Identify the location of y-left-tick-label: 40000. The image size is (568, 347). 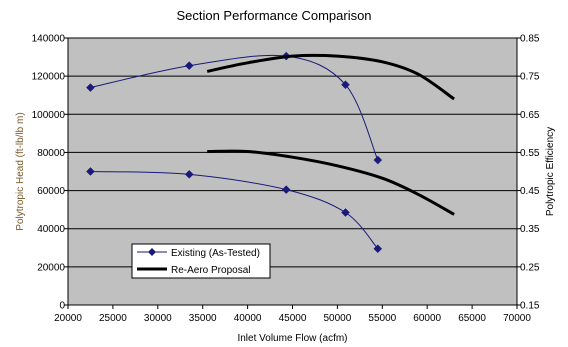
(51, 229).